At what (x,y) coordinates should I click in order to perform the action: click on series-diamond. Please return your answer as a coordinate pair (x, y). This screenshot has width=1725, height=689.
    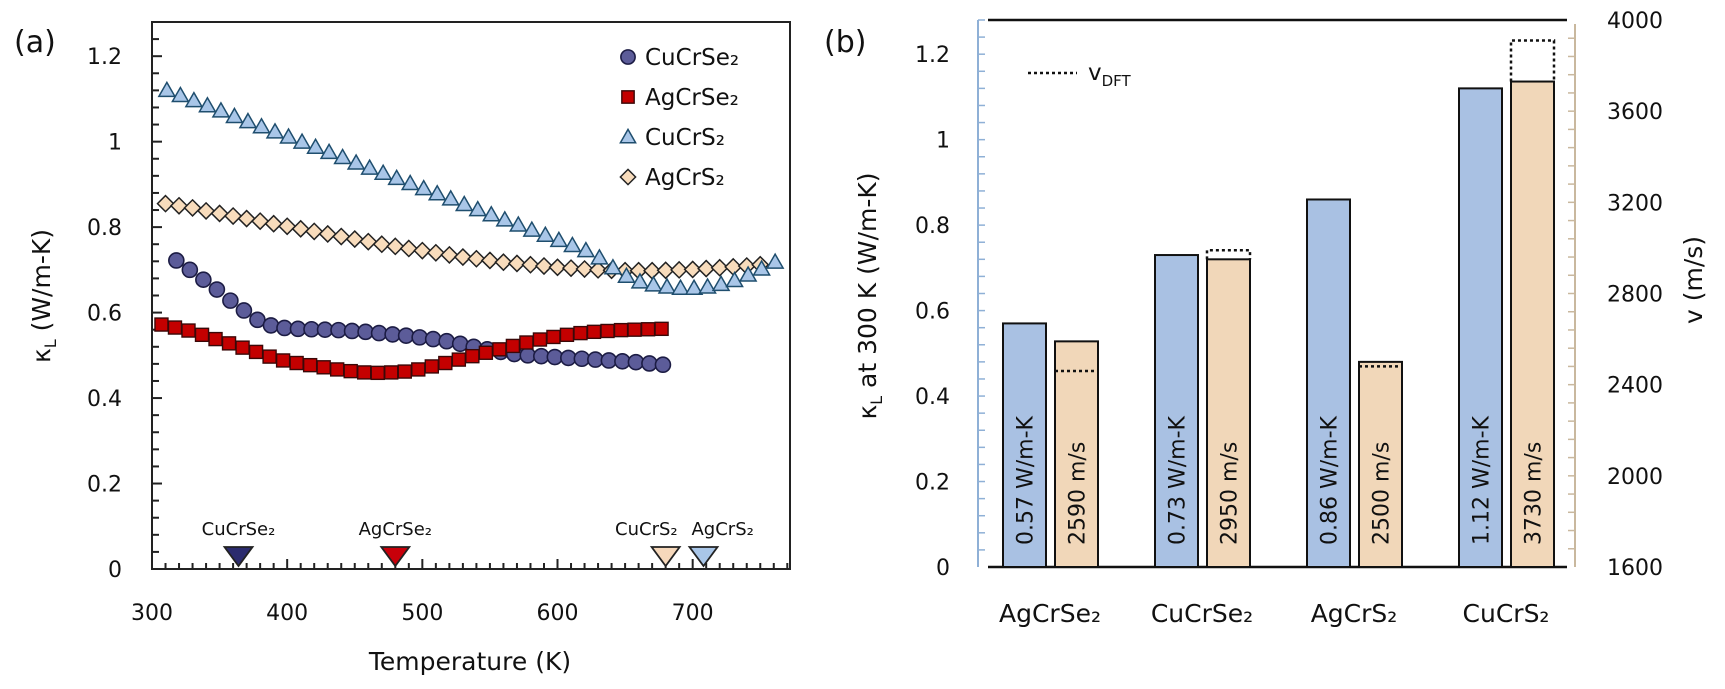
    Looking at the image, I should click on (463, 237).